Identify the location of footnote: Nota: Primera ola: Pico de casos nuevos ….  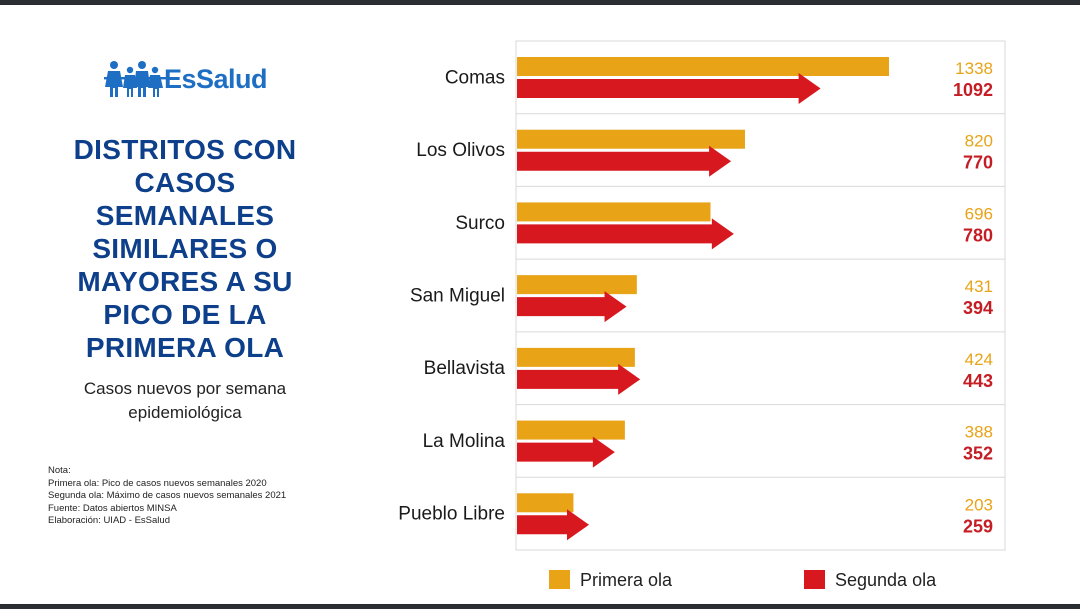
(208, 496).